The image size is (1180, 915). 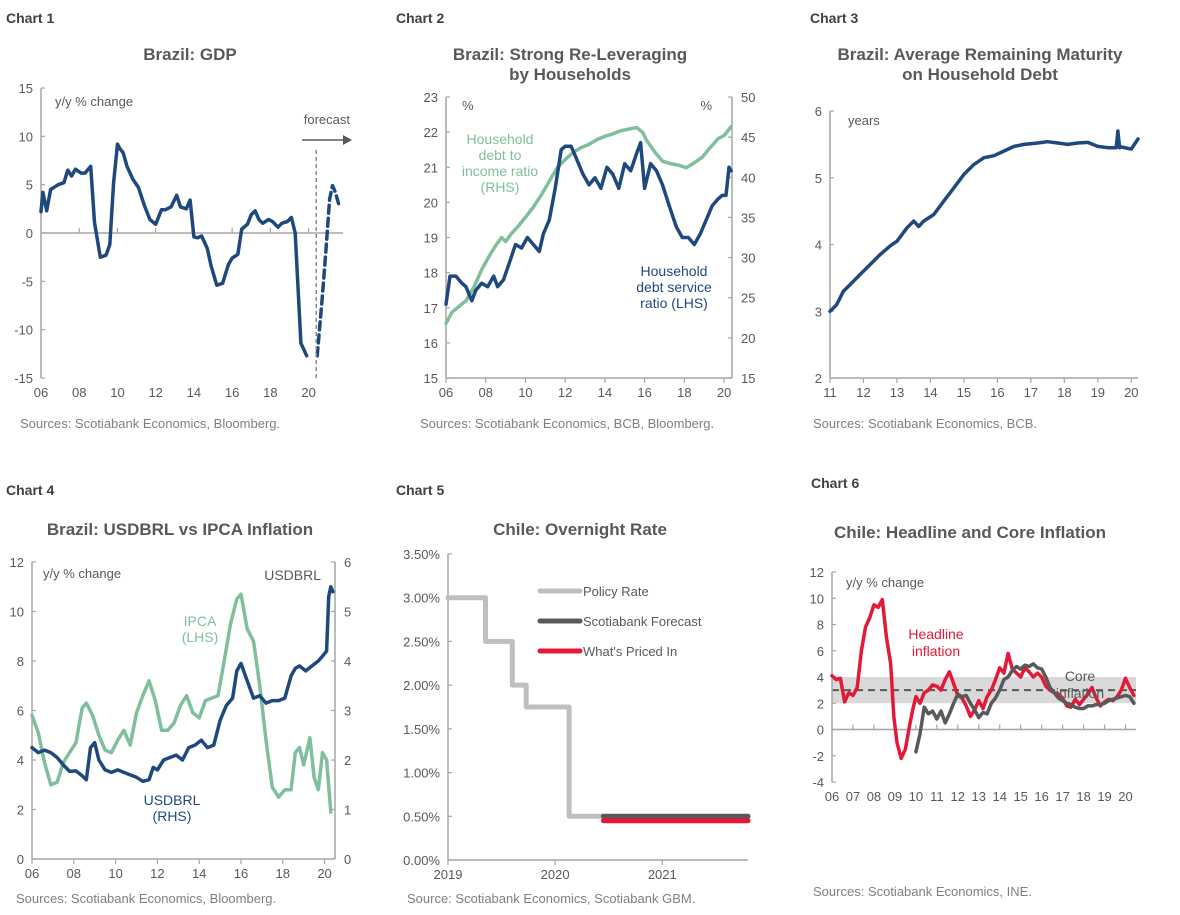 I want to click on chart-4-series-label-ipca: (LHS), so click(x=200, y=637).